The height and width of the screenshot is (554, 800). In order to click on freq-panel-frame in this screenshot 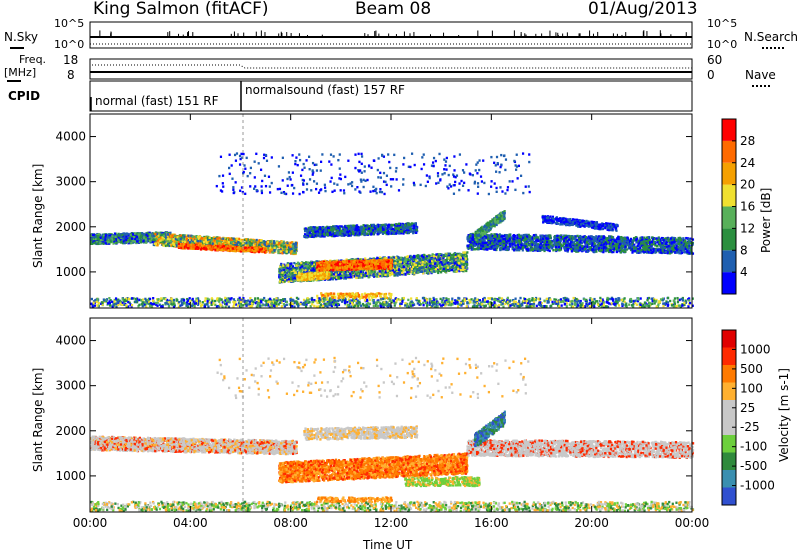, I will do `click(391, 69)`.